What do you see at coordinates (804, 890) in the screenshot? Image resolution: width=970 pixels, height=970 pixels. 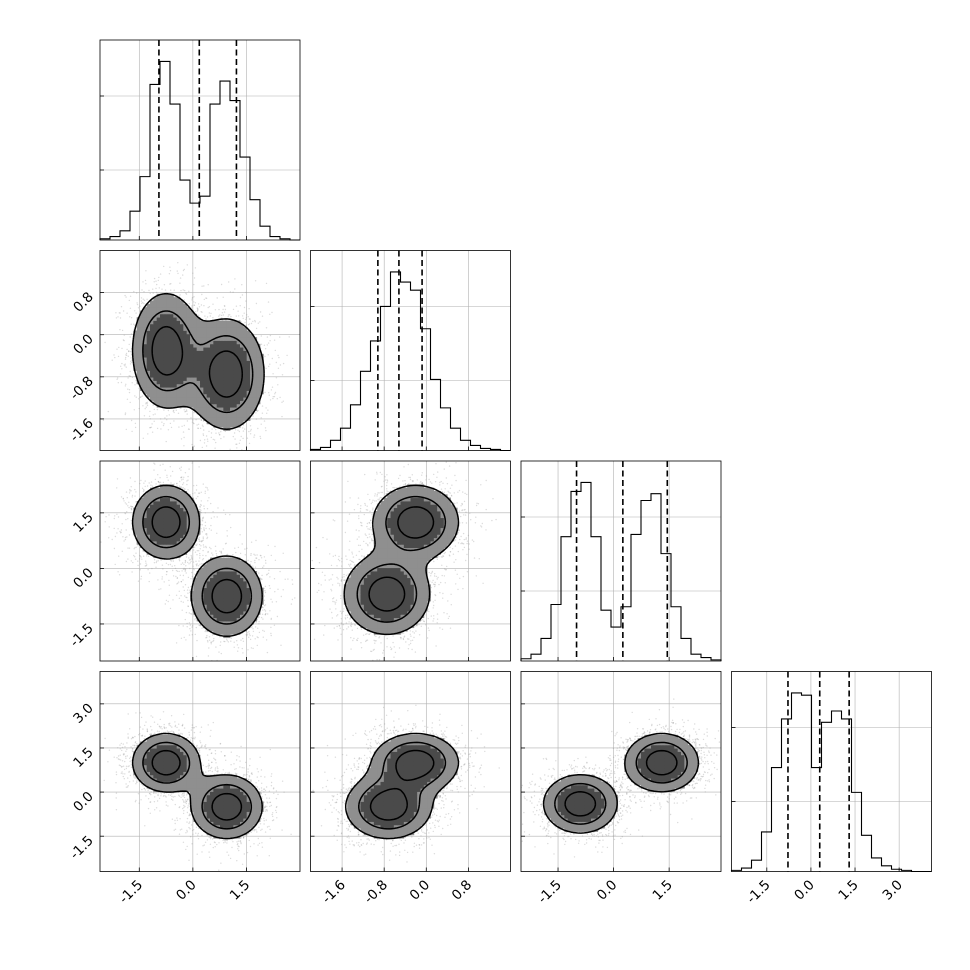 I see `x-tick-label: 0.0` at bounding box center [804, 890].